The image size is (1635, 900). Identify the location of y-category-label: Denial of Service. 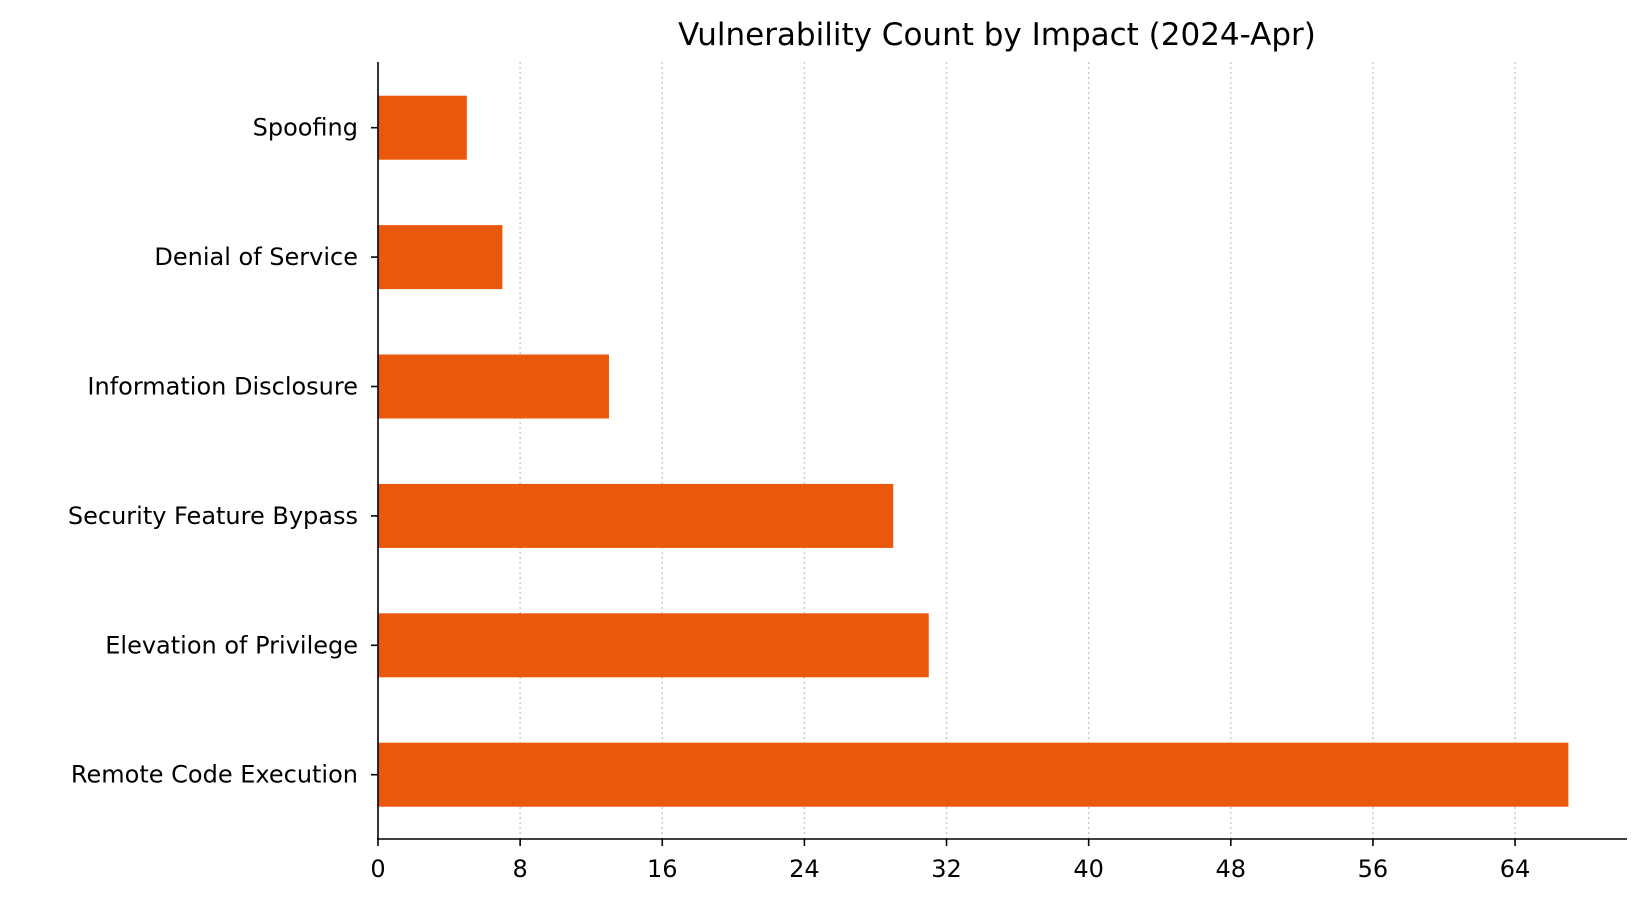
(256, 257).